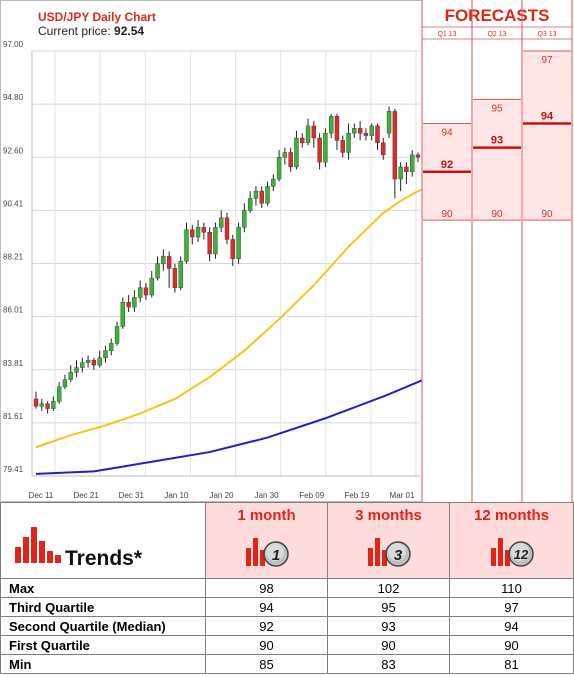 The image size is (574, 677). I want to click on table-row: Second Quartile (Median) 92 93 94, so click(287, 626).